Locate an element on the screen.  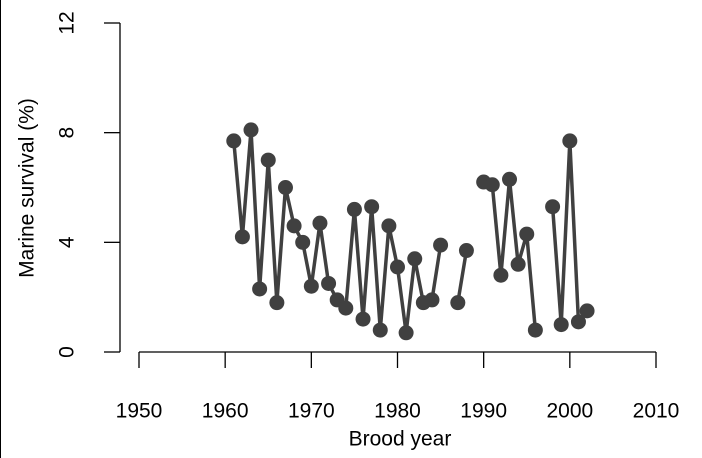
y-tick-label: 12 is located at coordinates (67, 22).